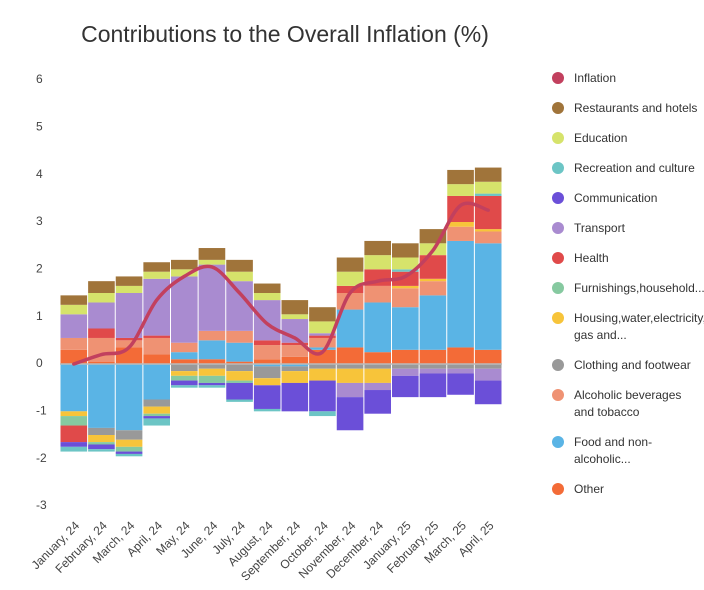 The height and width of the screenshot is (590, 704). Describe the element at coordinates (632, 365) in the screenshot. I see `legend-label: Clothing and footwear` at that location.